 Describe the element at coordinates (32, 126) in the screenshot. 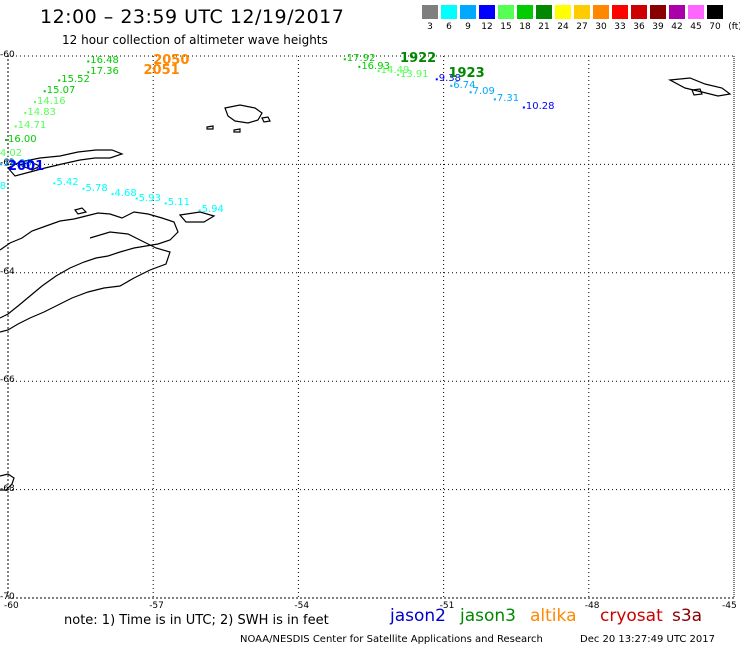

I see `wave-height-label: 14.71` at that location.